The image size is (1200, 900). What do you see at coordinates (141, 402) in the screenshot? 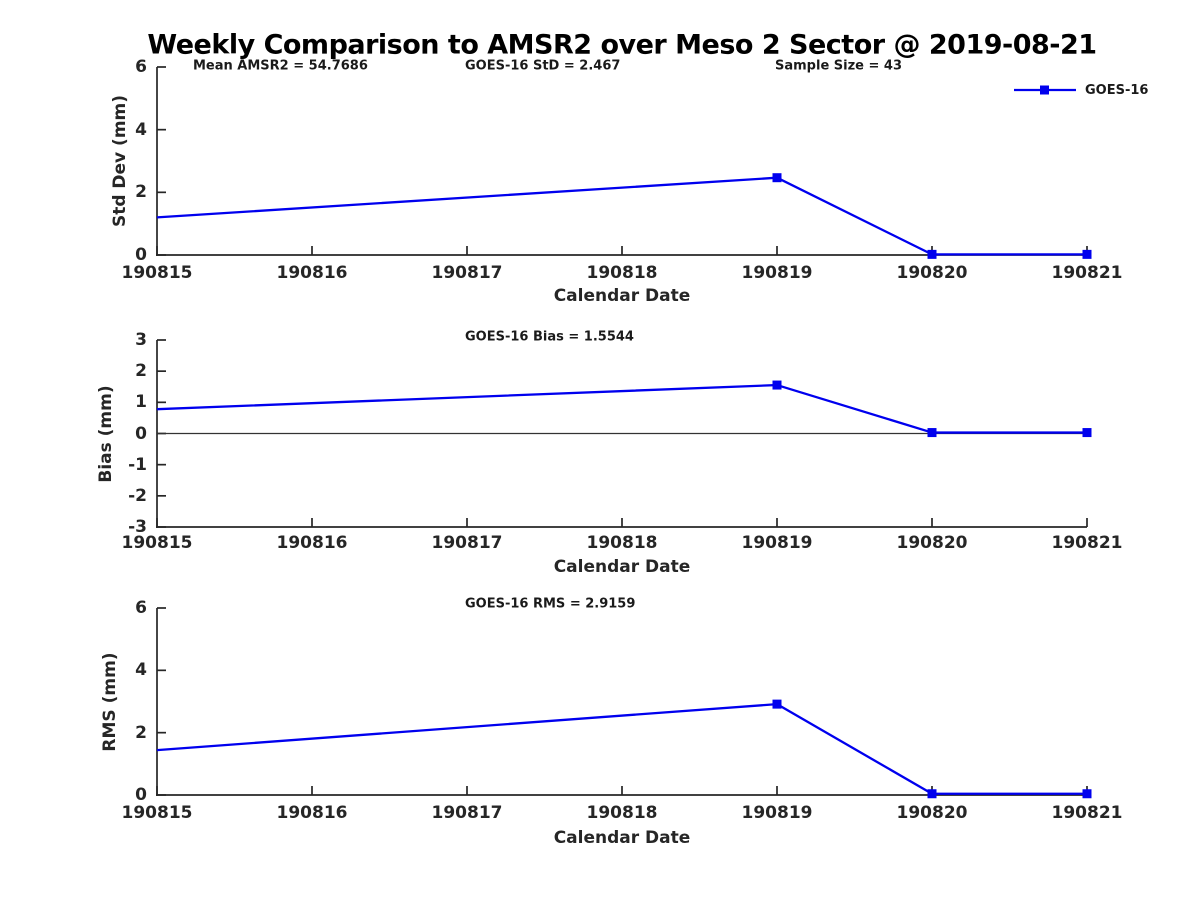
I see `y-tick-label: 1` at bounding box center [141, 402].